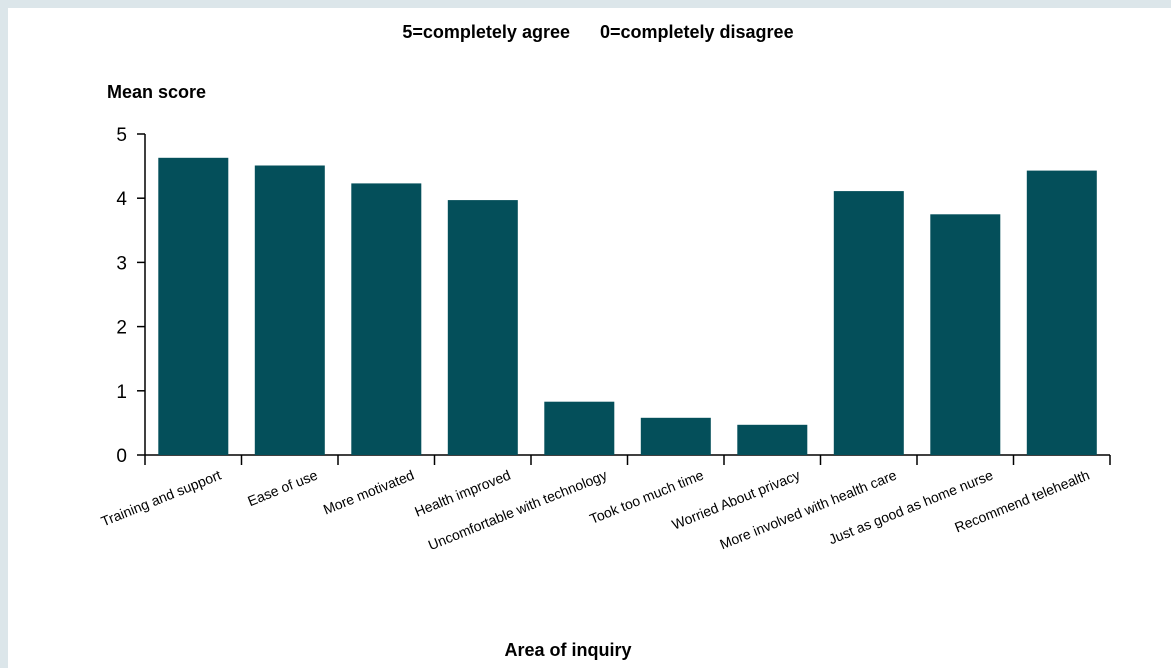  I want to click on y-tick-label: 3, so click(121, 263).